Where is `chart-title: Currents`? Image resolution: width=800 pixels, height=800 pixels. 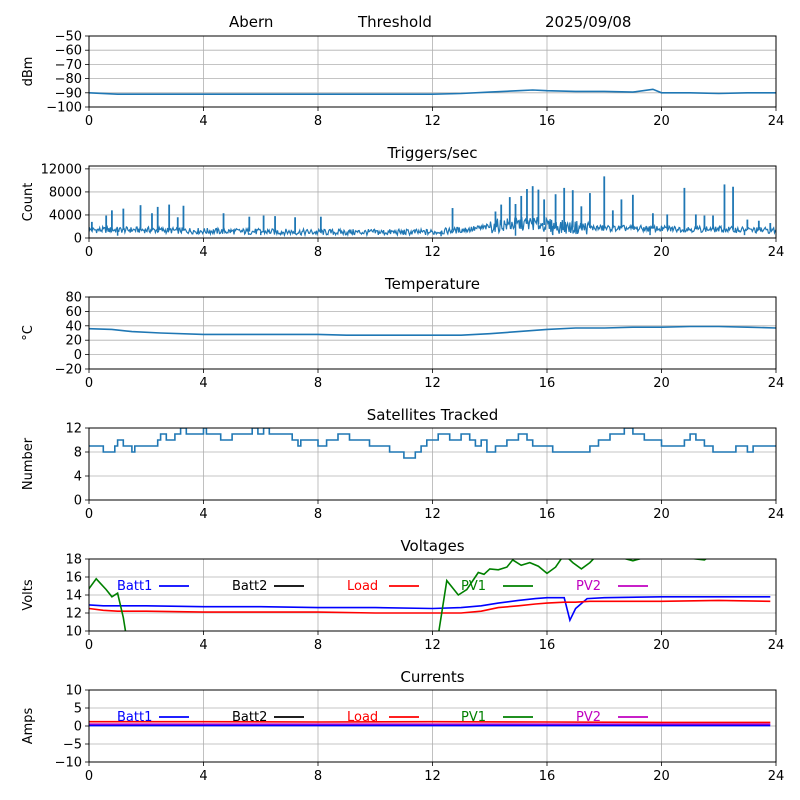 chart-title: Currents is located at coordinates (432, 677).